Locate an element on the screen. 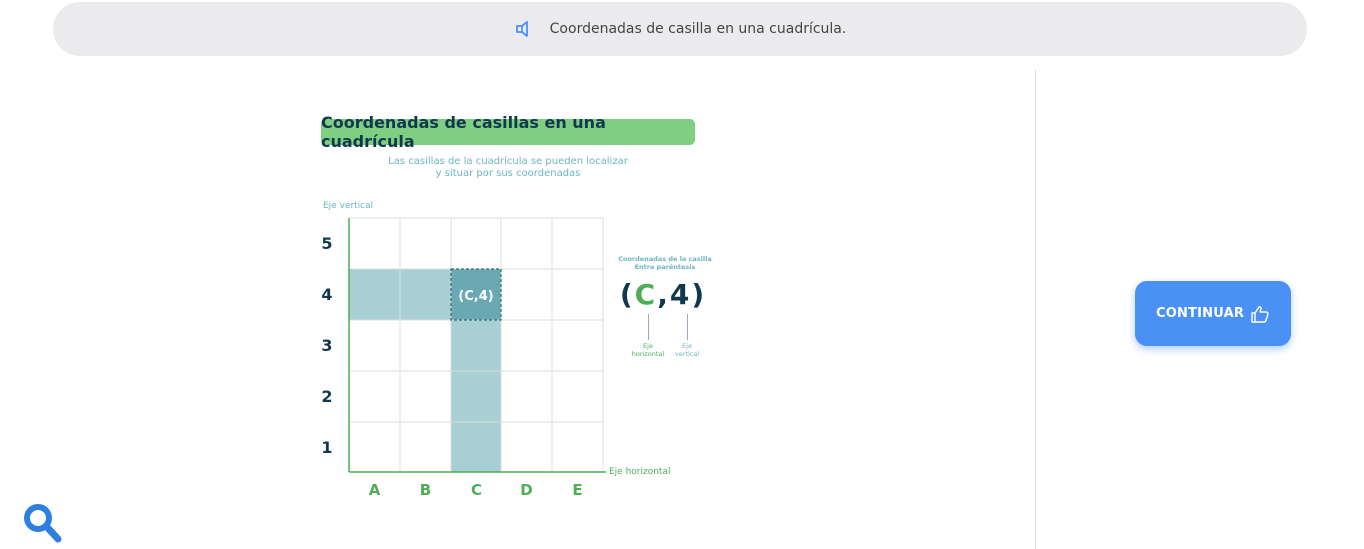 The image size is (1364, 549). row-tick-2: 2 is located at coordinates (327, 396).